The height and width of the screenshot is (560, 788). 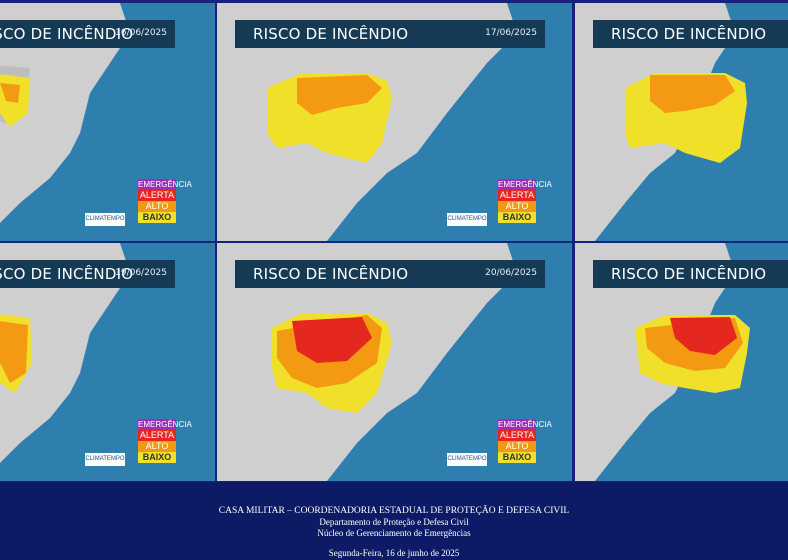 I want to click on panel-date: 16/06/2025, so click(x=141, y=33).